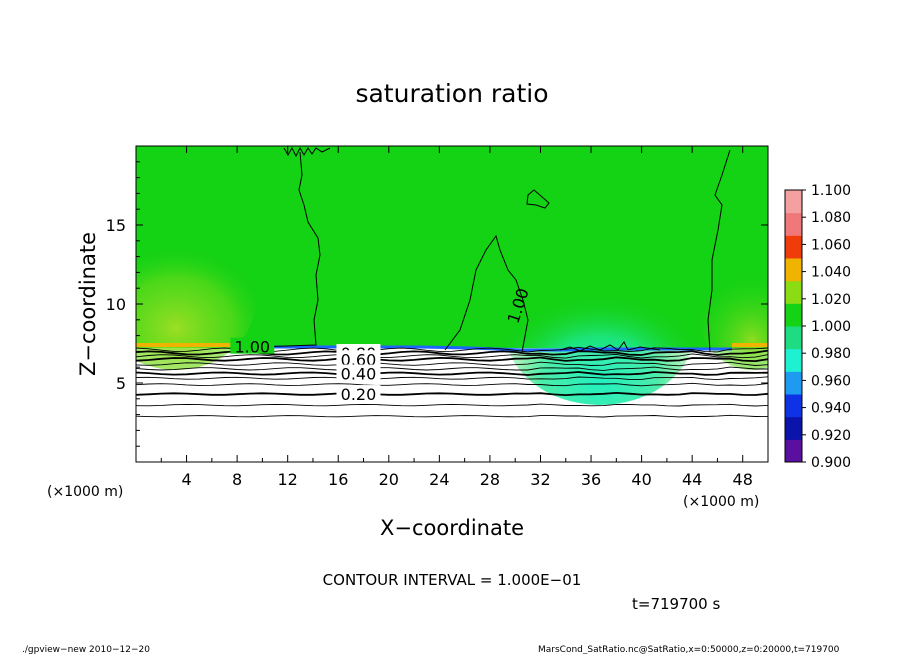 Image resolution: width=904 pixels, height=658 pixels. I want to click on x-tick-label: 4, so click(186, 479).